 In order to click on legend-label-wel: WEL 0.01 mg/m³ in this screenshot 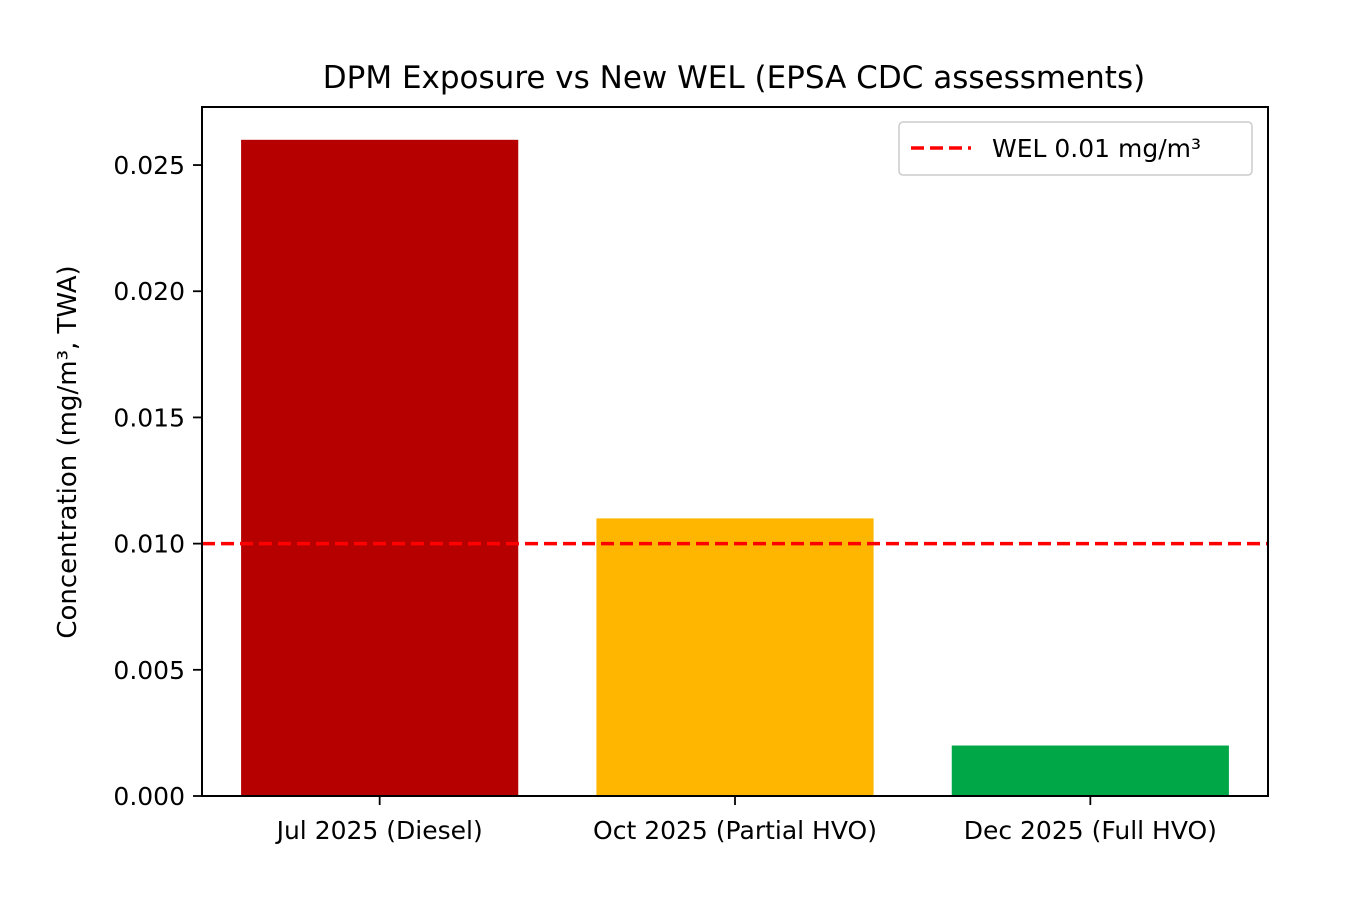, I will do `click(1096, 148)`.